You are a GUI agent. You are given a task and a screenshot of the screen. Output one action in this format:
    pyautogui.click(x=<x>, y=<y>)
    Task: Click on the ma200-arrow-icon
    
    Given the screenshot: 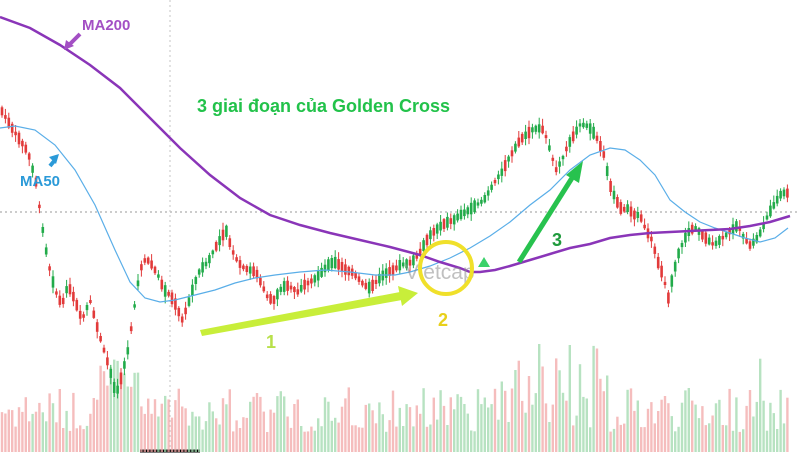 What is the action you would take?
    pyautogui.click(x=73, y=41)
    